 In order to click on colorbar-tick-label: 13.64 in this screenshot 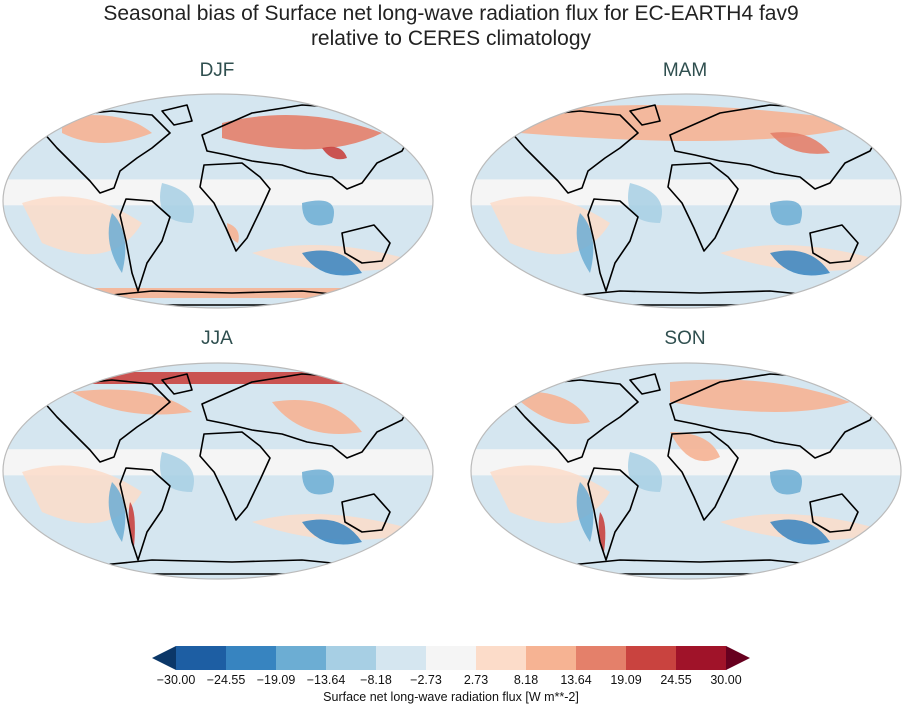, I will do `click(576, 680)`.